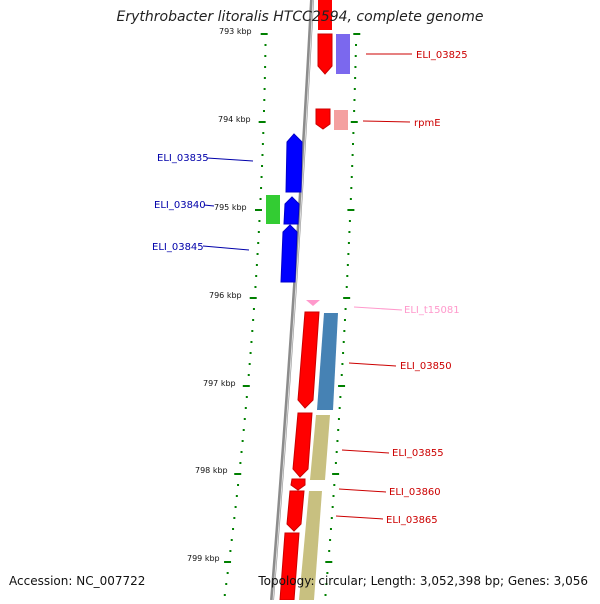  Describe the element at coordinates (386, 121) in the screenshot. I see `connector-rpmE` at that location.